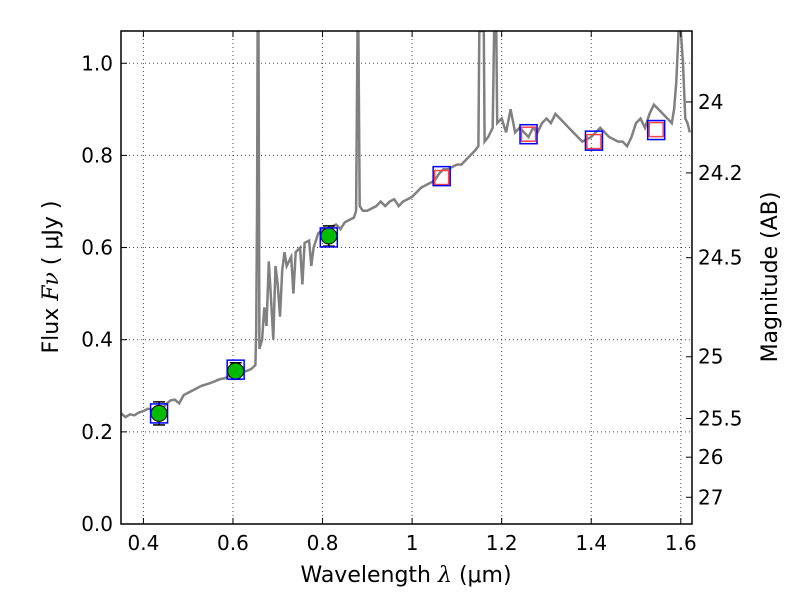  I want to click on x-tick-label: 0.6, so click(233, 543).